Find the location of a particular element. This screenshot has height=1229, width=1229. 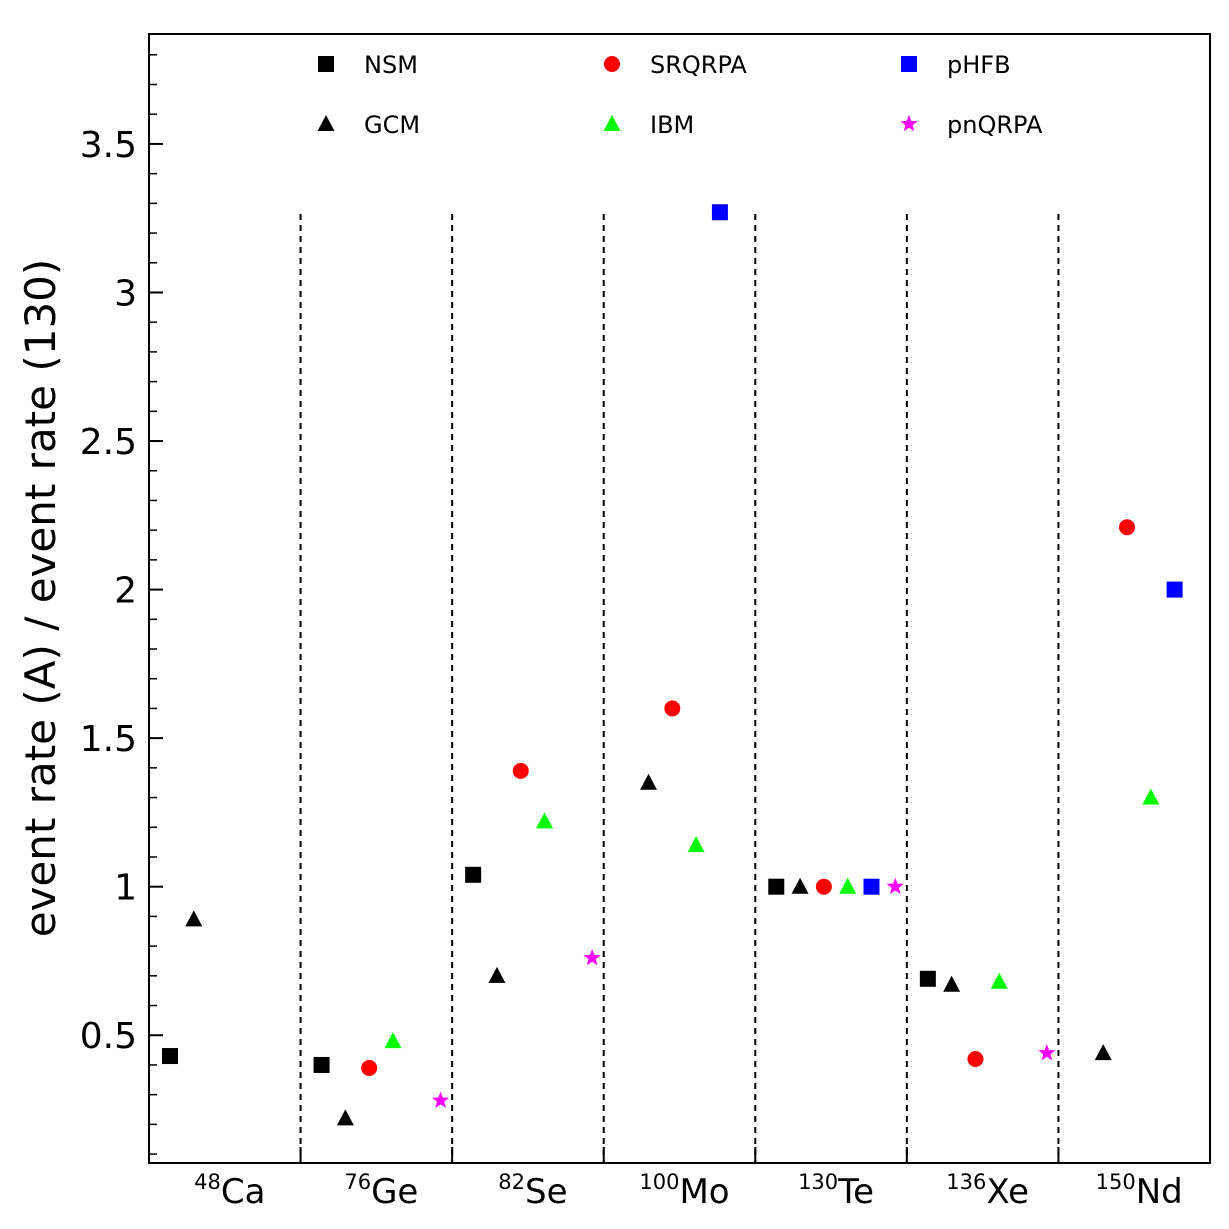

y-tick-label: 1 is located at coordinates (125, 888).